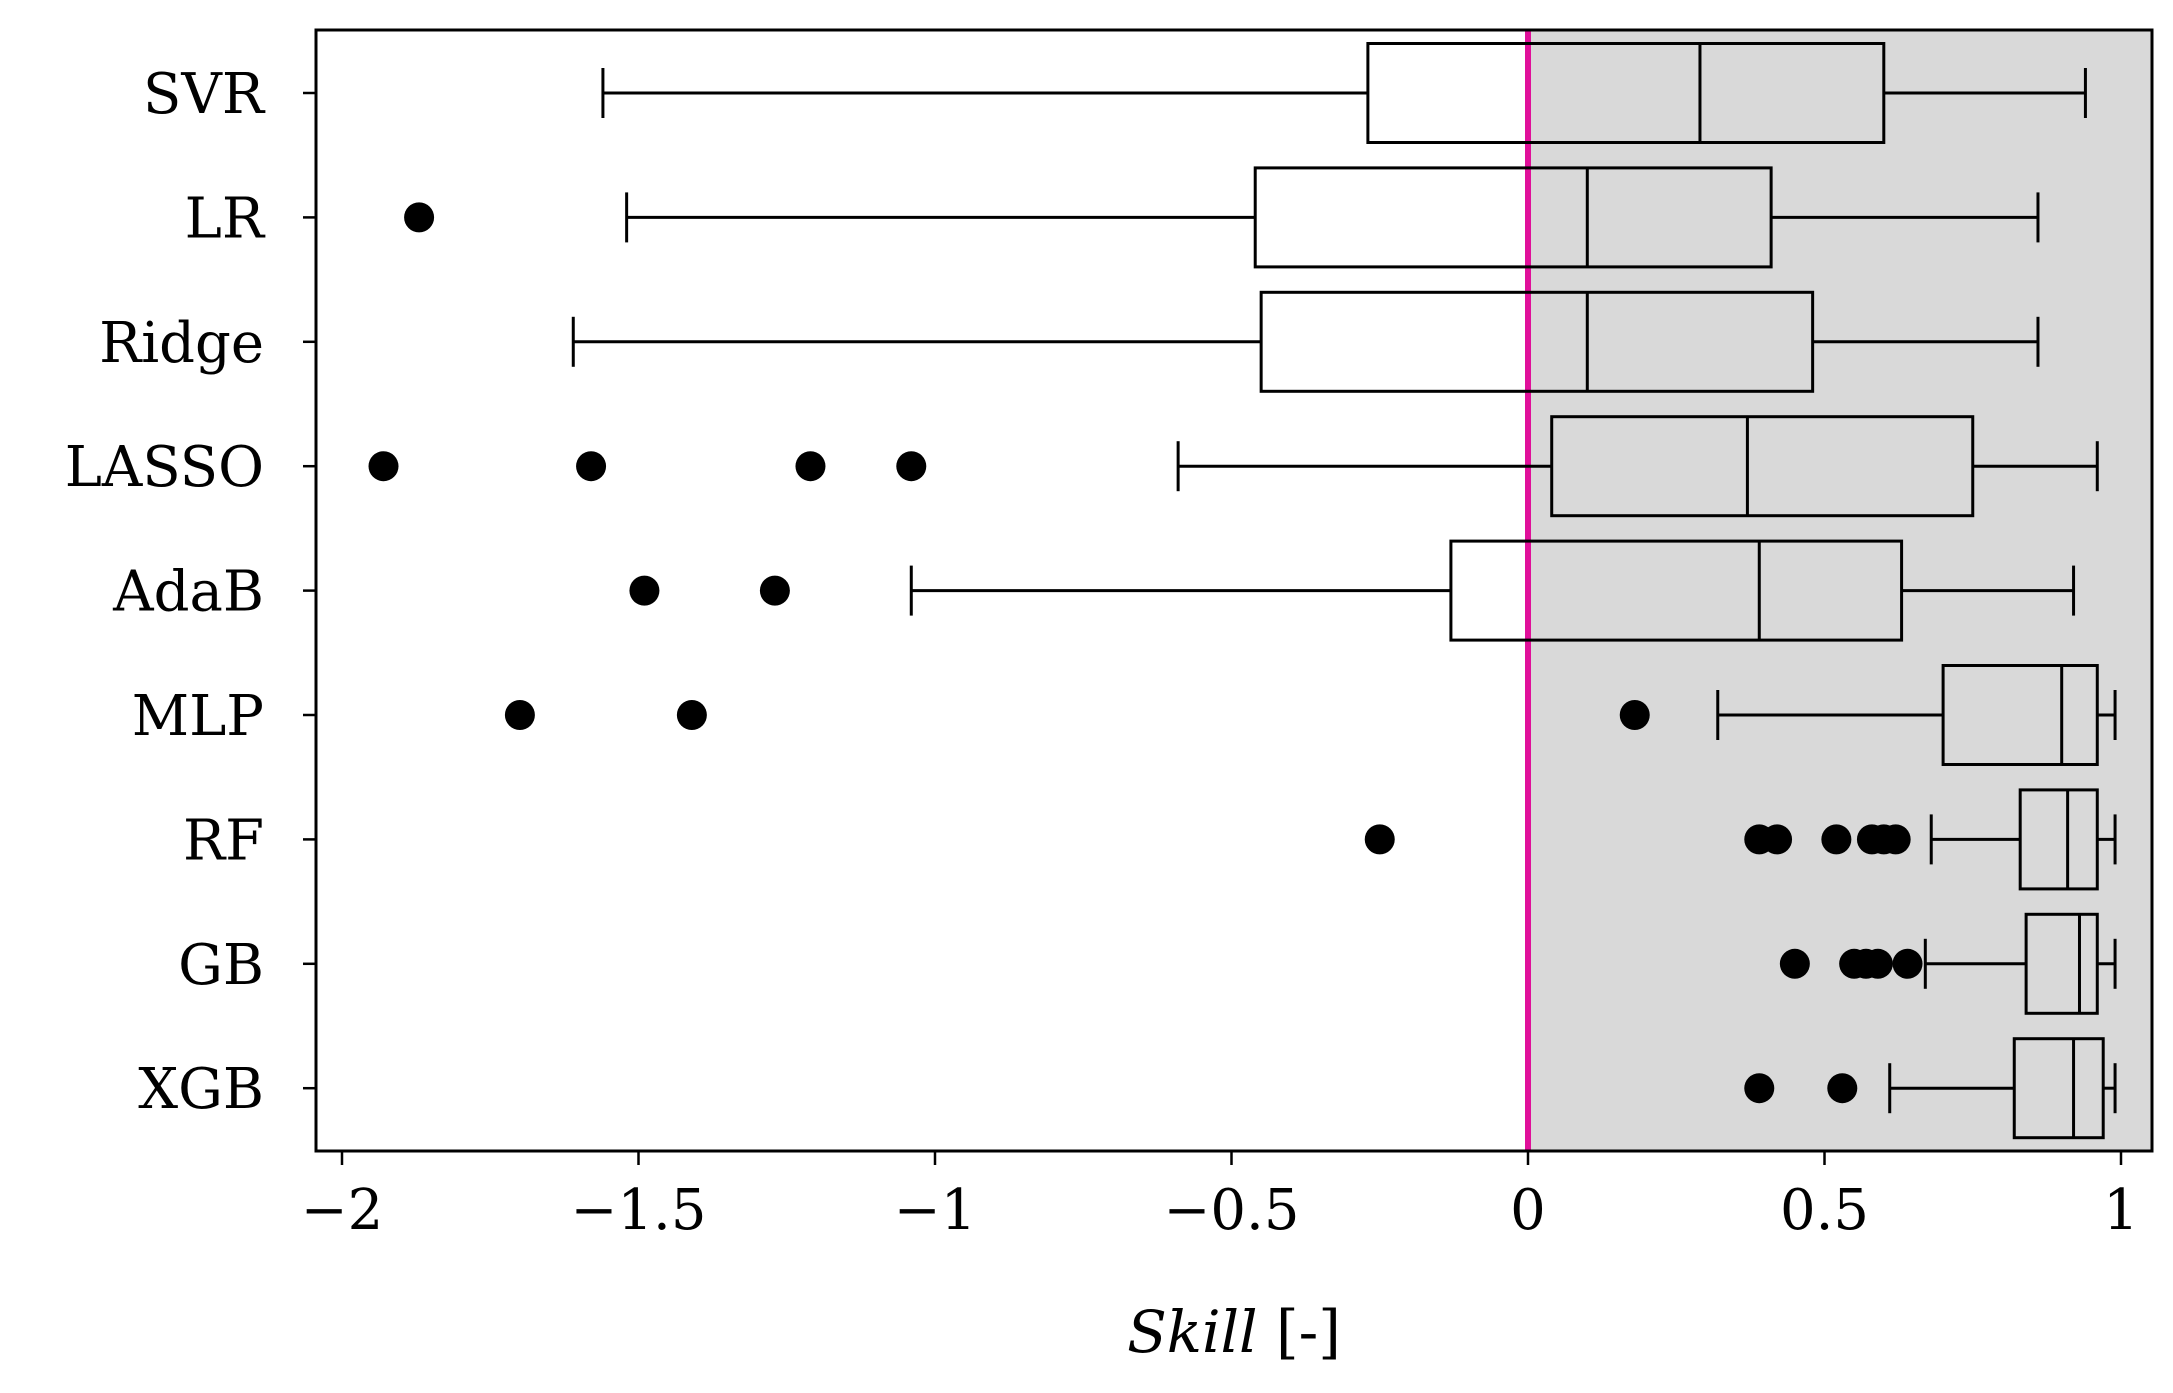  I want to click on x-tick-label: −1, so click(935, 1210).